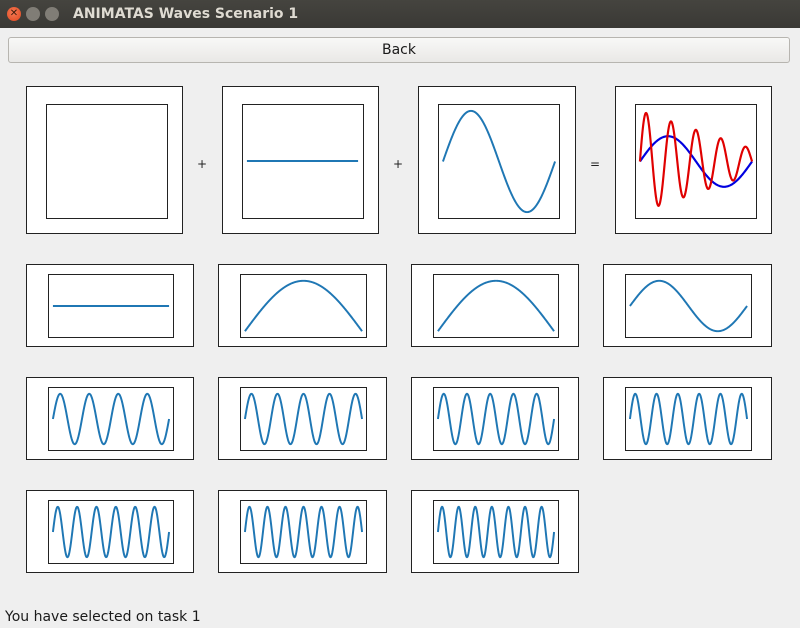 The image size is (800, 628). I want to click on equation-plot-result, so click(696, 161).